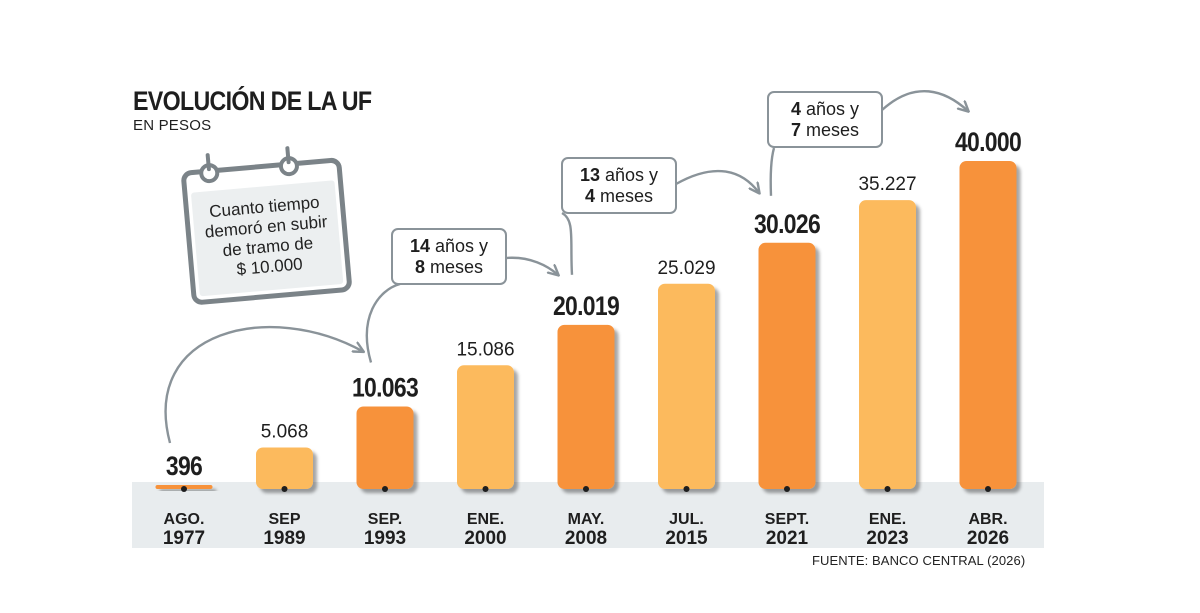 Image resolution: width=1200 pixels, height=613 pixels. I want to click on tick-label: 2026, so click(988, 538).